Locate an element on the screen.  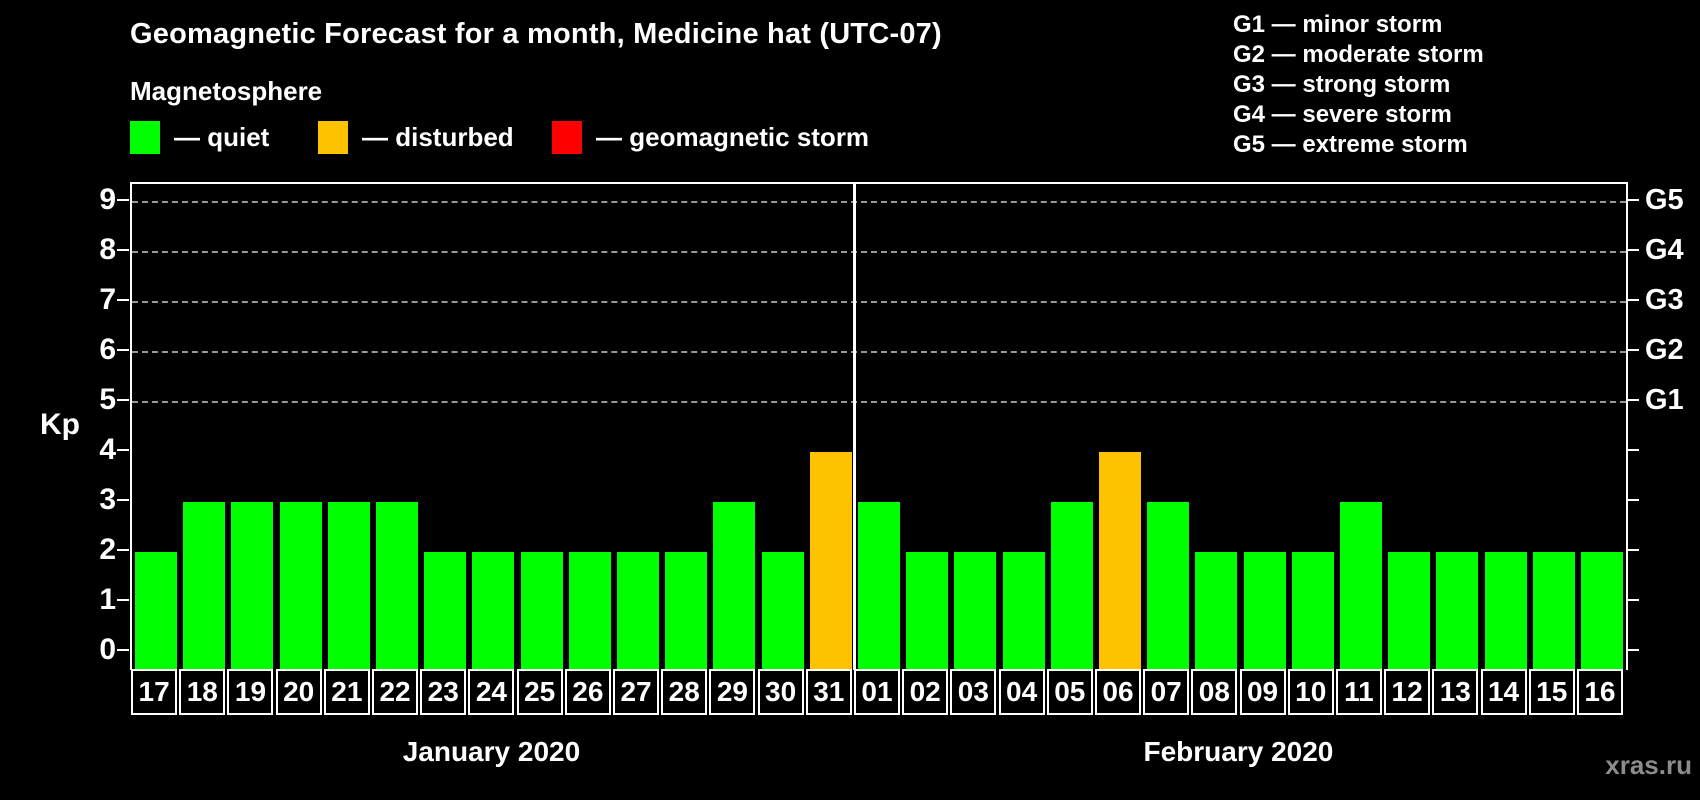
gridline-kp9 is located at coordinates (879, 202).